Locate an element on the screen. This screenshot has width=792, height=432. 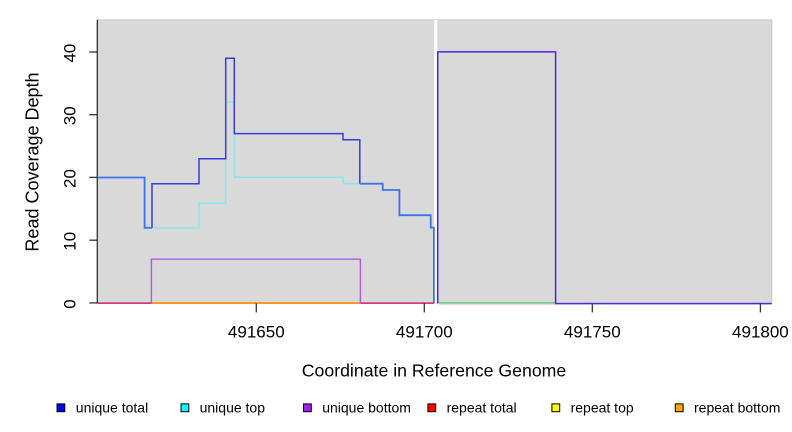
svg-text: repeat top is located at coordinates (602, 407).